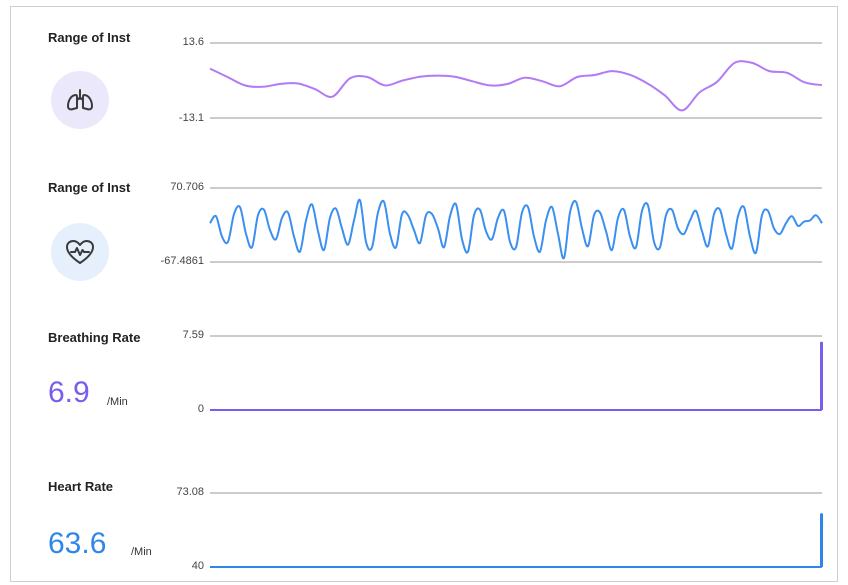 Image resolution: width=848 pixels, height=585 pixels. What do you see at coordinates (197, 566) in the screenshot?
I see `y-min-label: 40` at bounding box center [197, 566].